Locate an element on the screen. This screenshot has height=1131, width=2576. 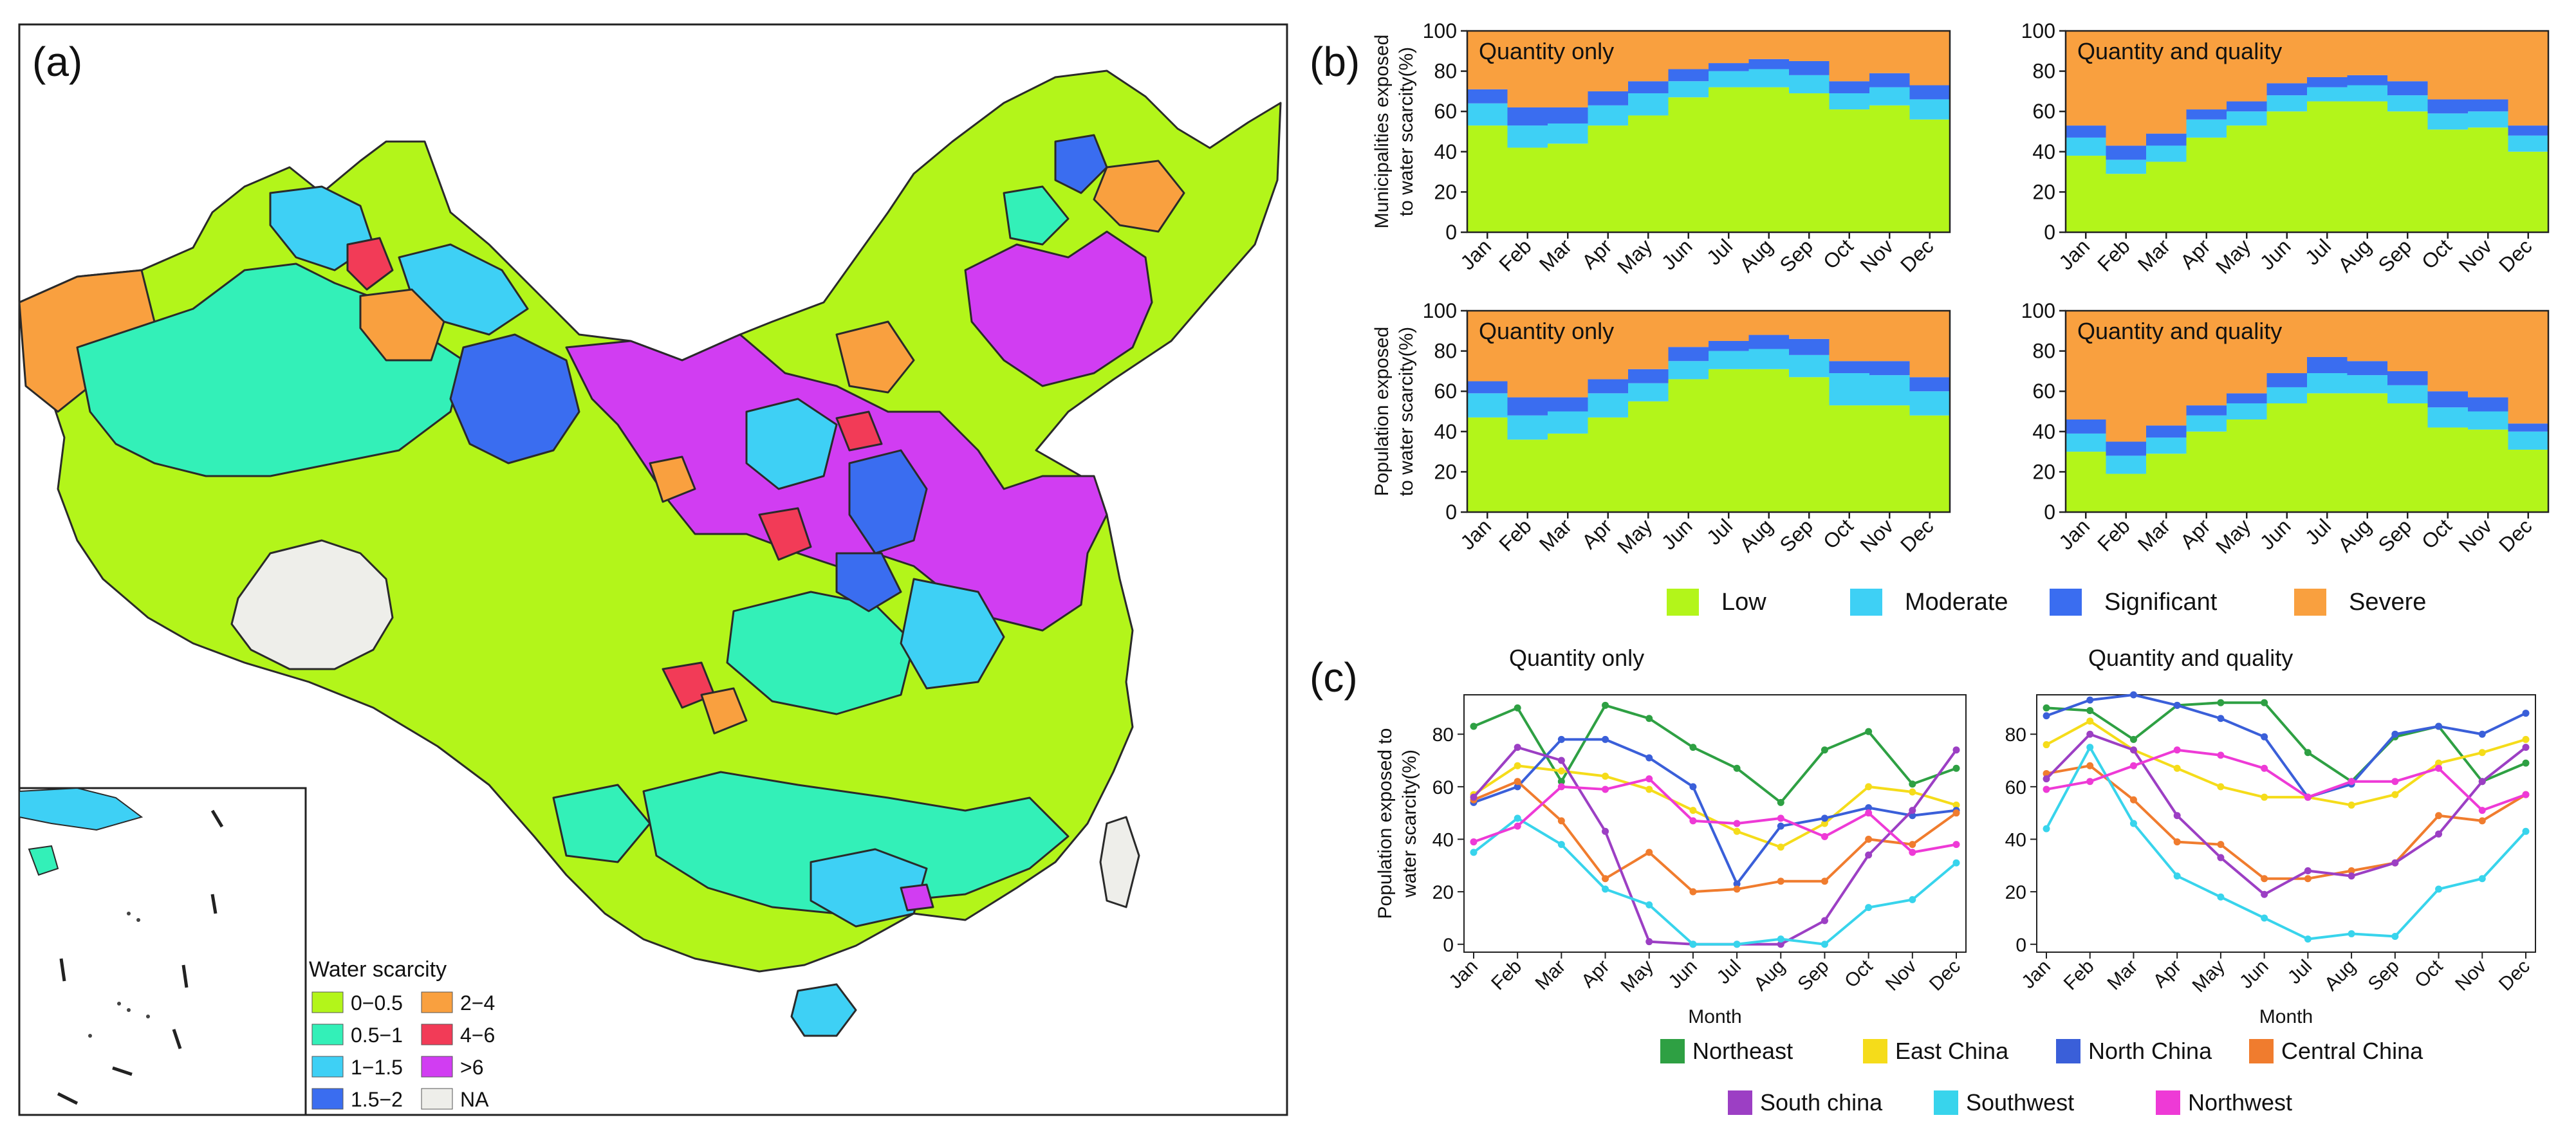
y-tick-label: 0 is located at coordinates (1451, 232).